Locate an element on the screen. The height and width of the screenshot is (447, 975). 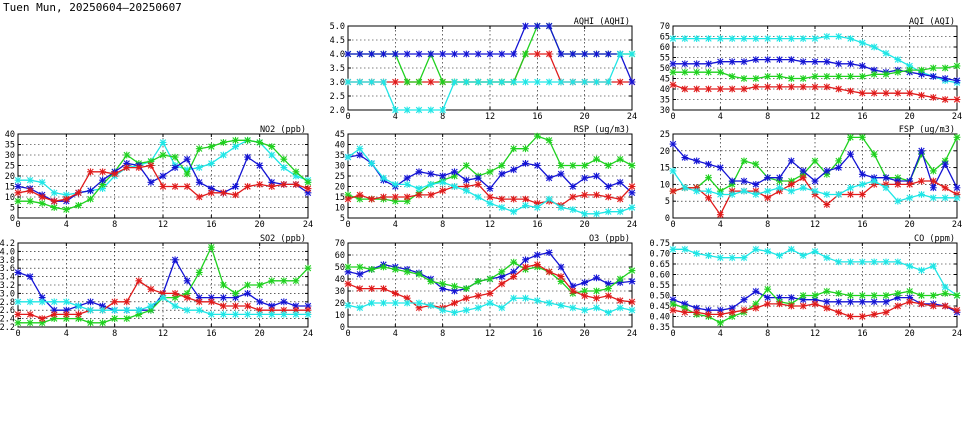
series-cyan is located at coordinates (490, 305).